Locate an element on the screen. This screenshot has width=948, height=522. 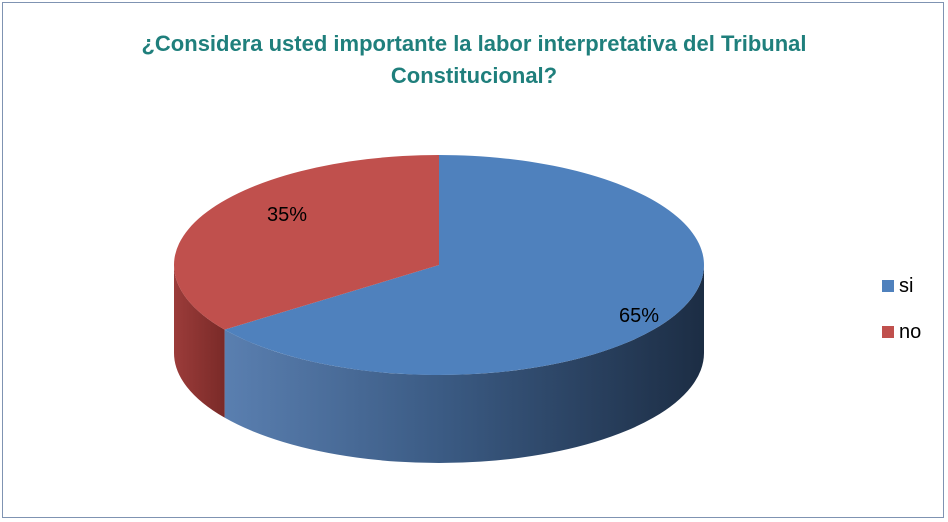
legend-label-no: no is located at coordinates (910, 331).